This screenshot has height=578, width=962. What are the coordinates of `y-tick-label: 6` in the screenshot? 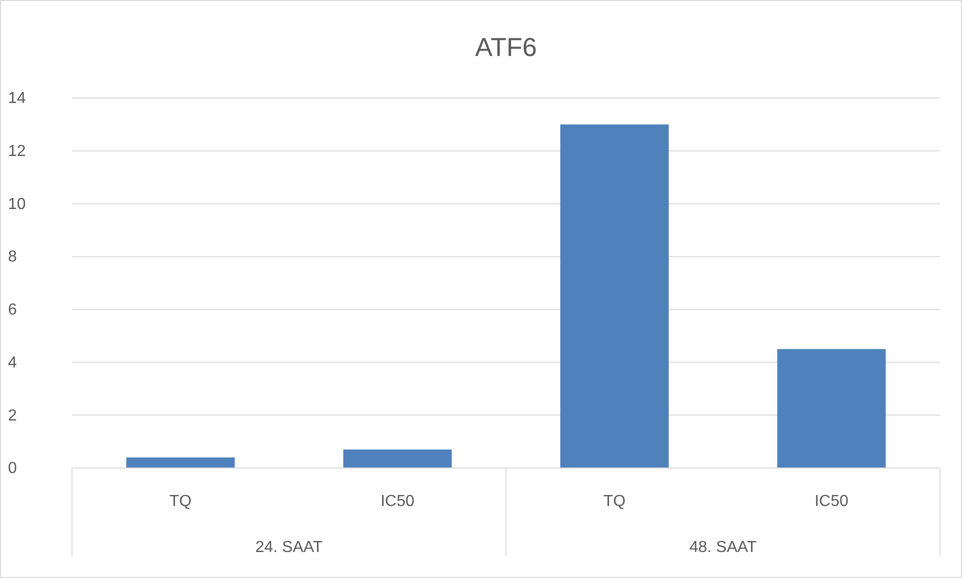 It's located at (12, 310).